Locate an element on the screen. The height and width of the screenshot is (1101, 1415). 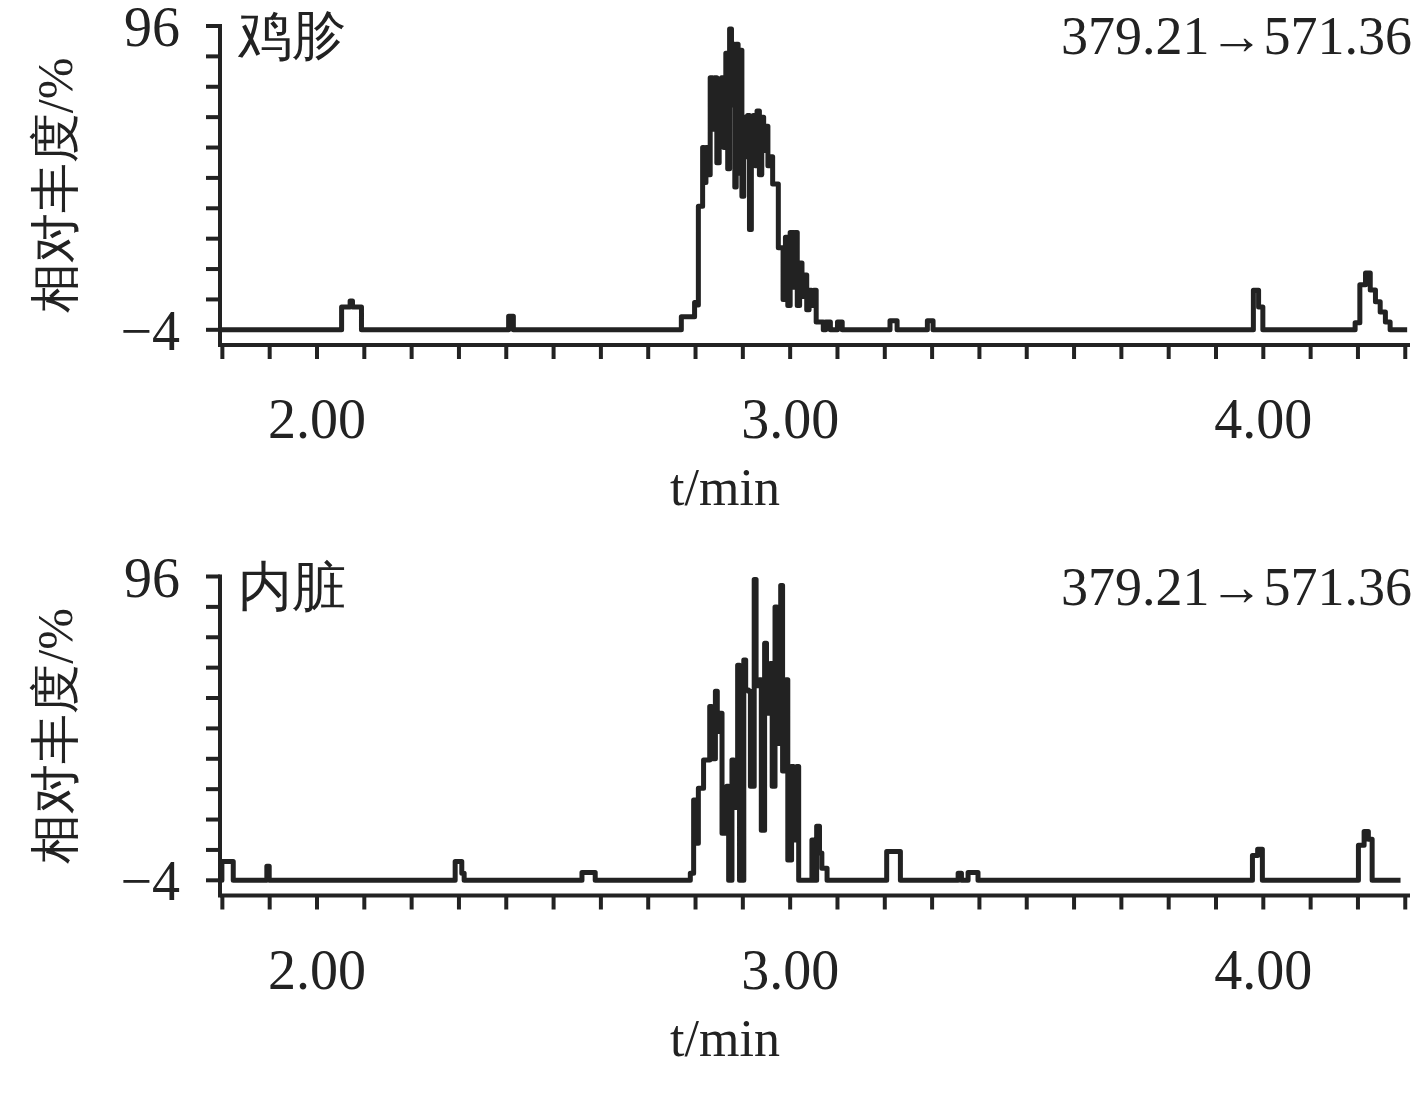
chart-title: 内脏 is located at coordinates (292, 586).